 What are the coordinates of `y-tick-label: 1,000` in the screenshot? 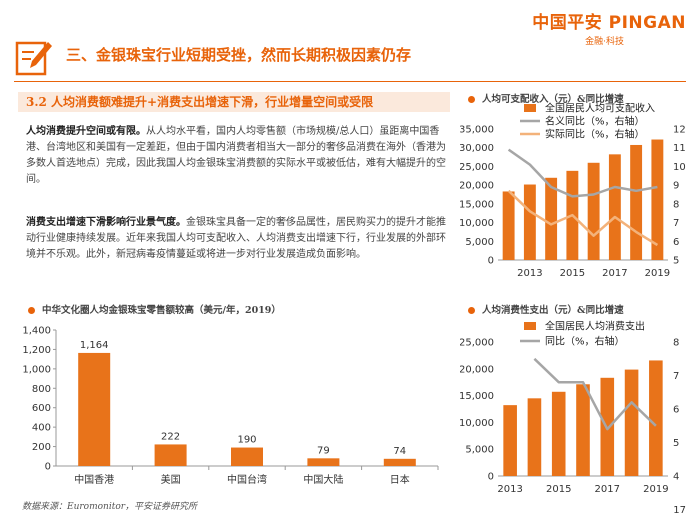 It's located at (36, 369).